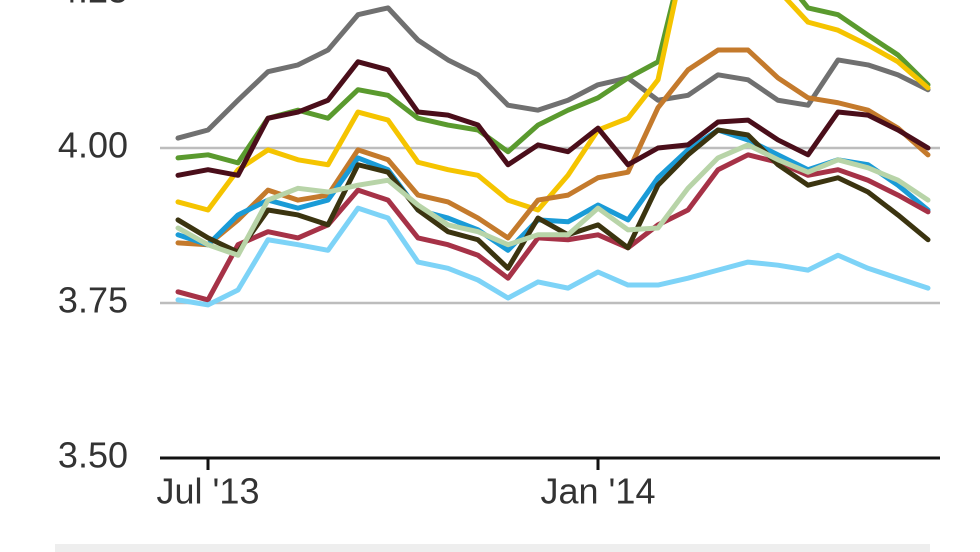 The width and height of the screenshot is (980, 552). I want to click on x-tick-label: Jul '13, so click(208, 491).